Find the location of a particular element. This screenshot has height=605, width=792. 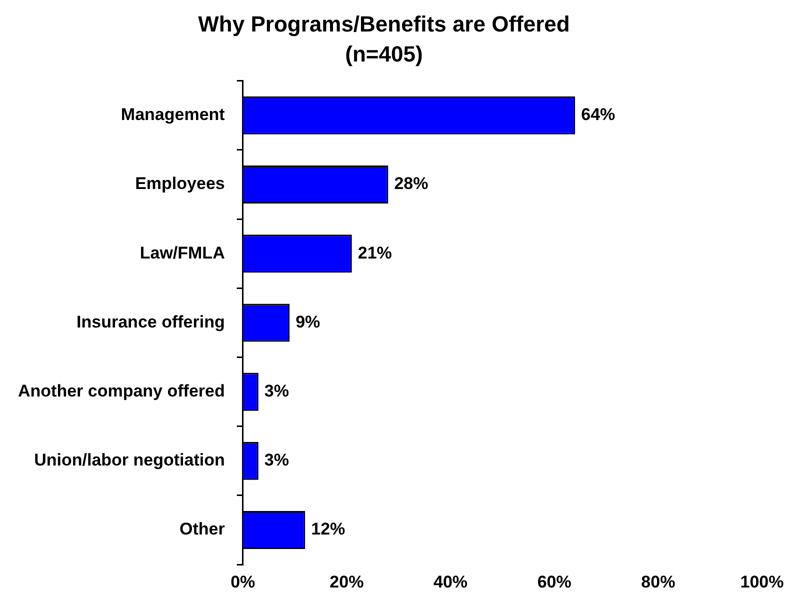

y-tick-label: Management is located at coordinates (173, 114).